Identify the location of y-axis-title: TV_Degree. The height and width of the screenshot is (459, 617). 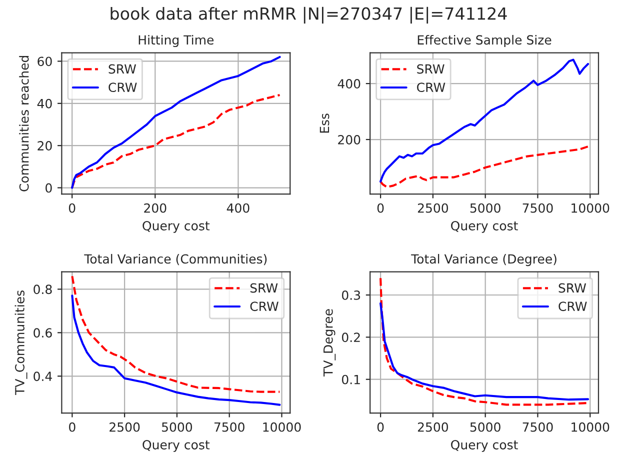
(330, 342).